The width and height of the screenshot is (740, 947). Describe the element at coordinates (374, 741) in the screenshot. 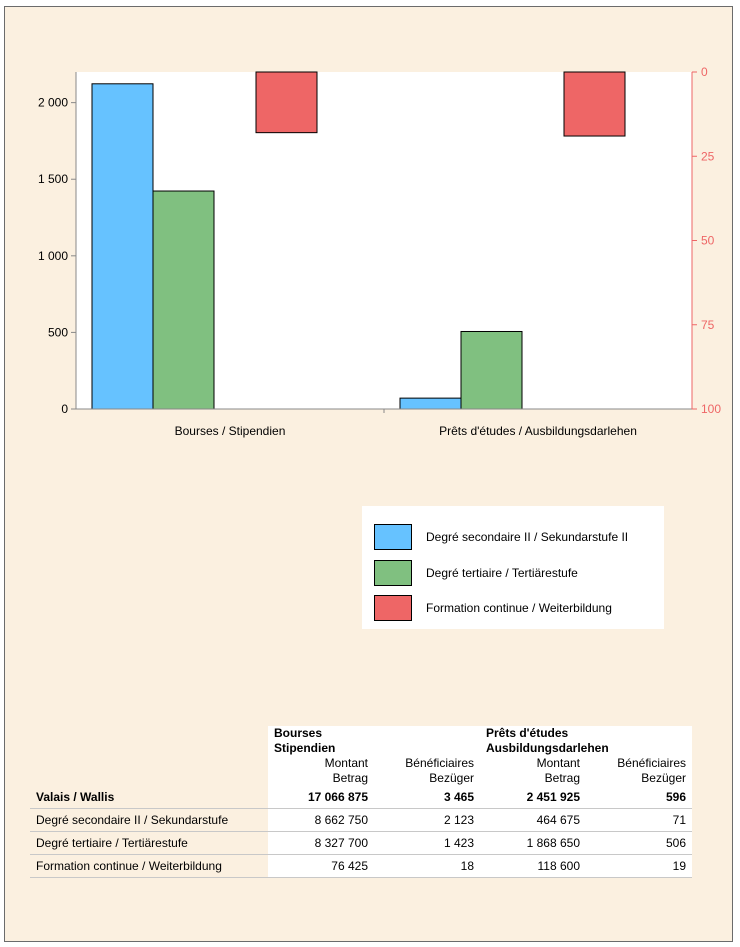

I see `group-header-bourses: Bourses Stipendien` at that location.